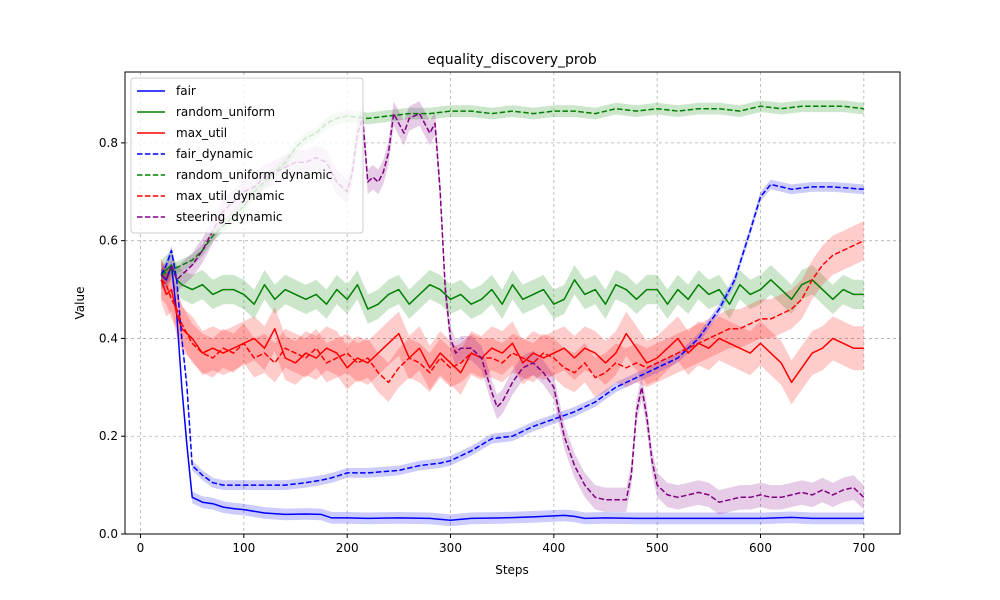 The height and width of the screenshot is (600, 1000). What do you see at coordinates (512, 570) in the screenshot?
I see `x-axis-label: Steps` at bounding box center [512, 570].